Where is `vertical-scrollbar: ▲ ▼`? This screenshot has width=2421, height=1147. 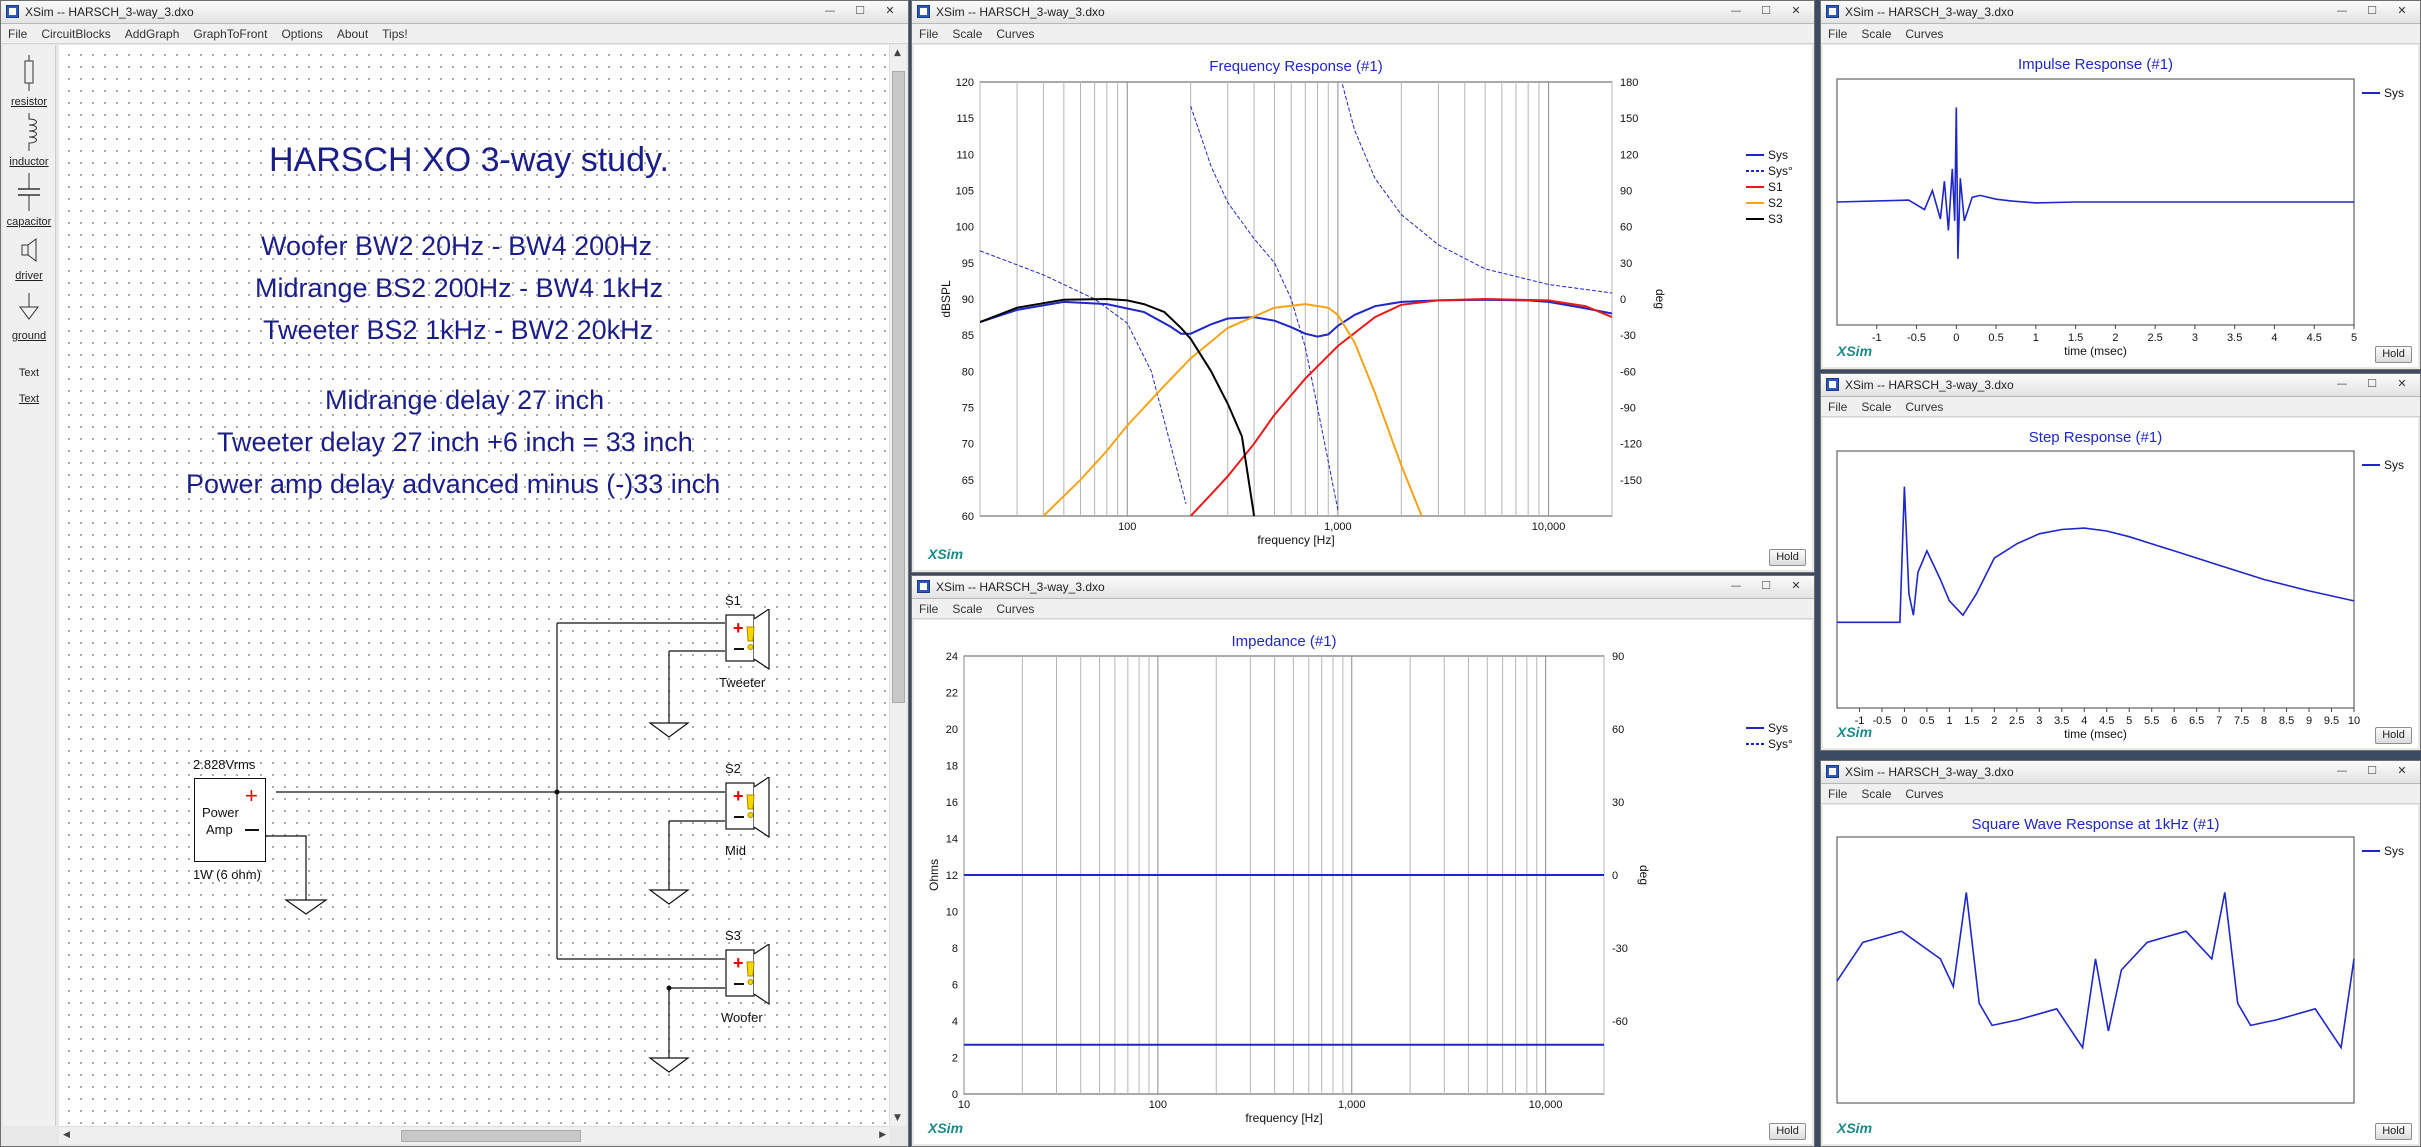
vertical-scrollbar: ▲ ▼ is located at coordinates (897, 585).